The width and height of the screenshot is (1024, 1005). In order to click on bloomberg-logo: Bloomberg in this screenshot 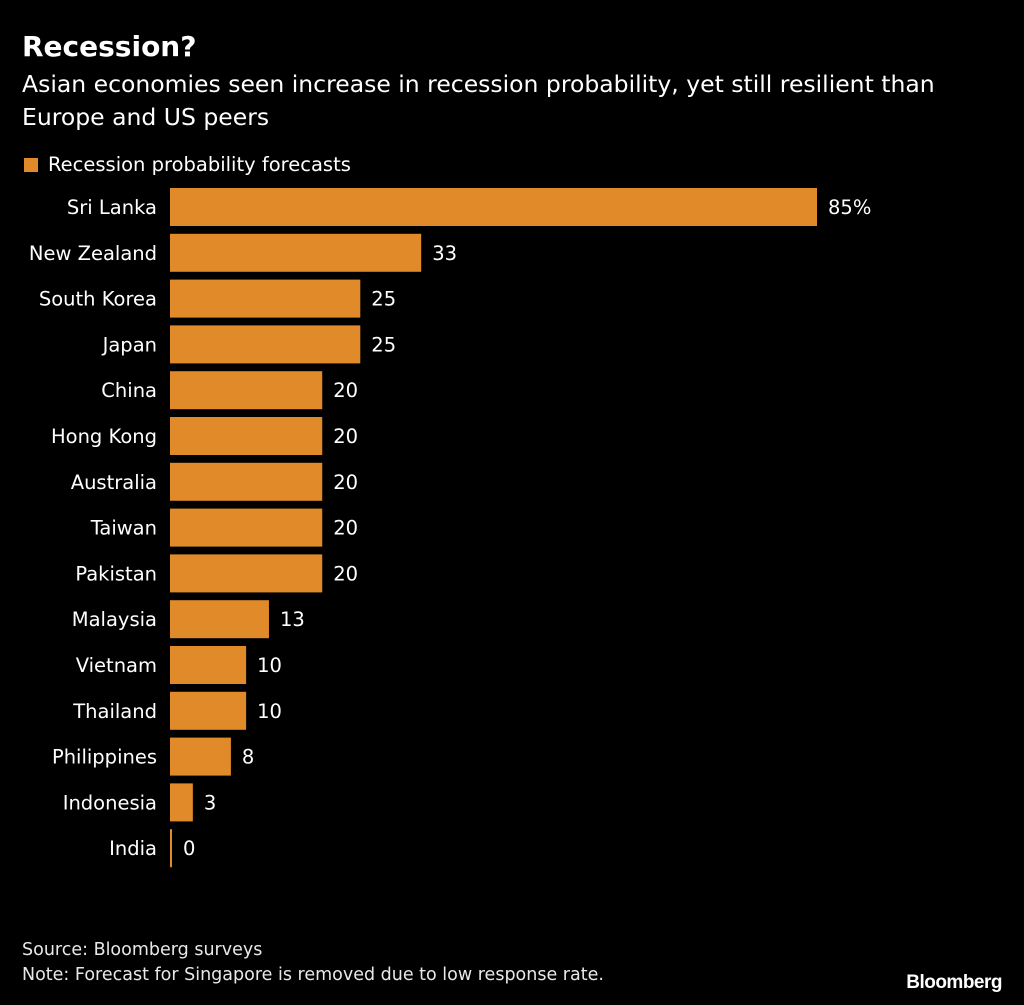, I will do `click(954, 982)`.